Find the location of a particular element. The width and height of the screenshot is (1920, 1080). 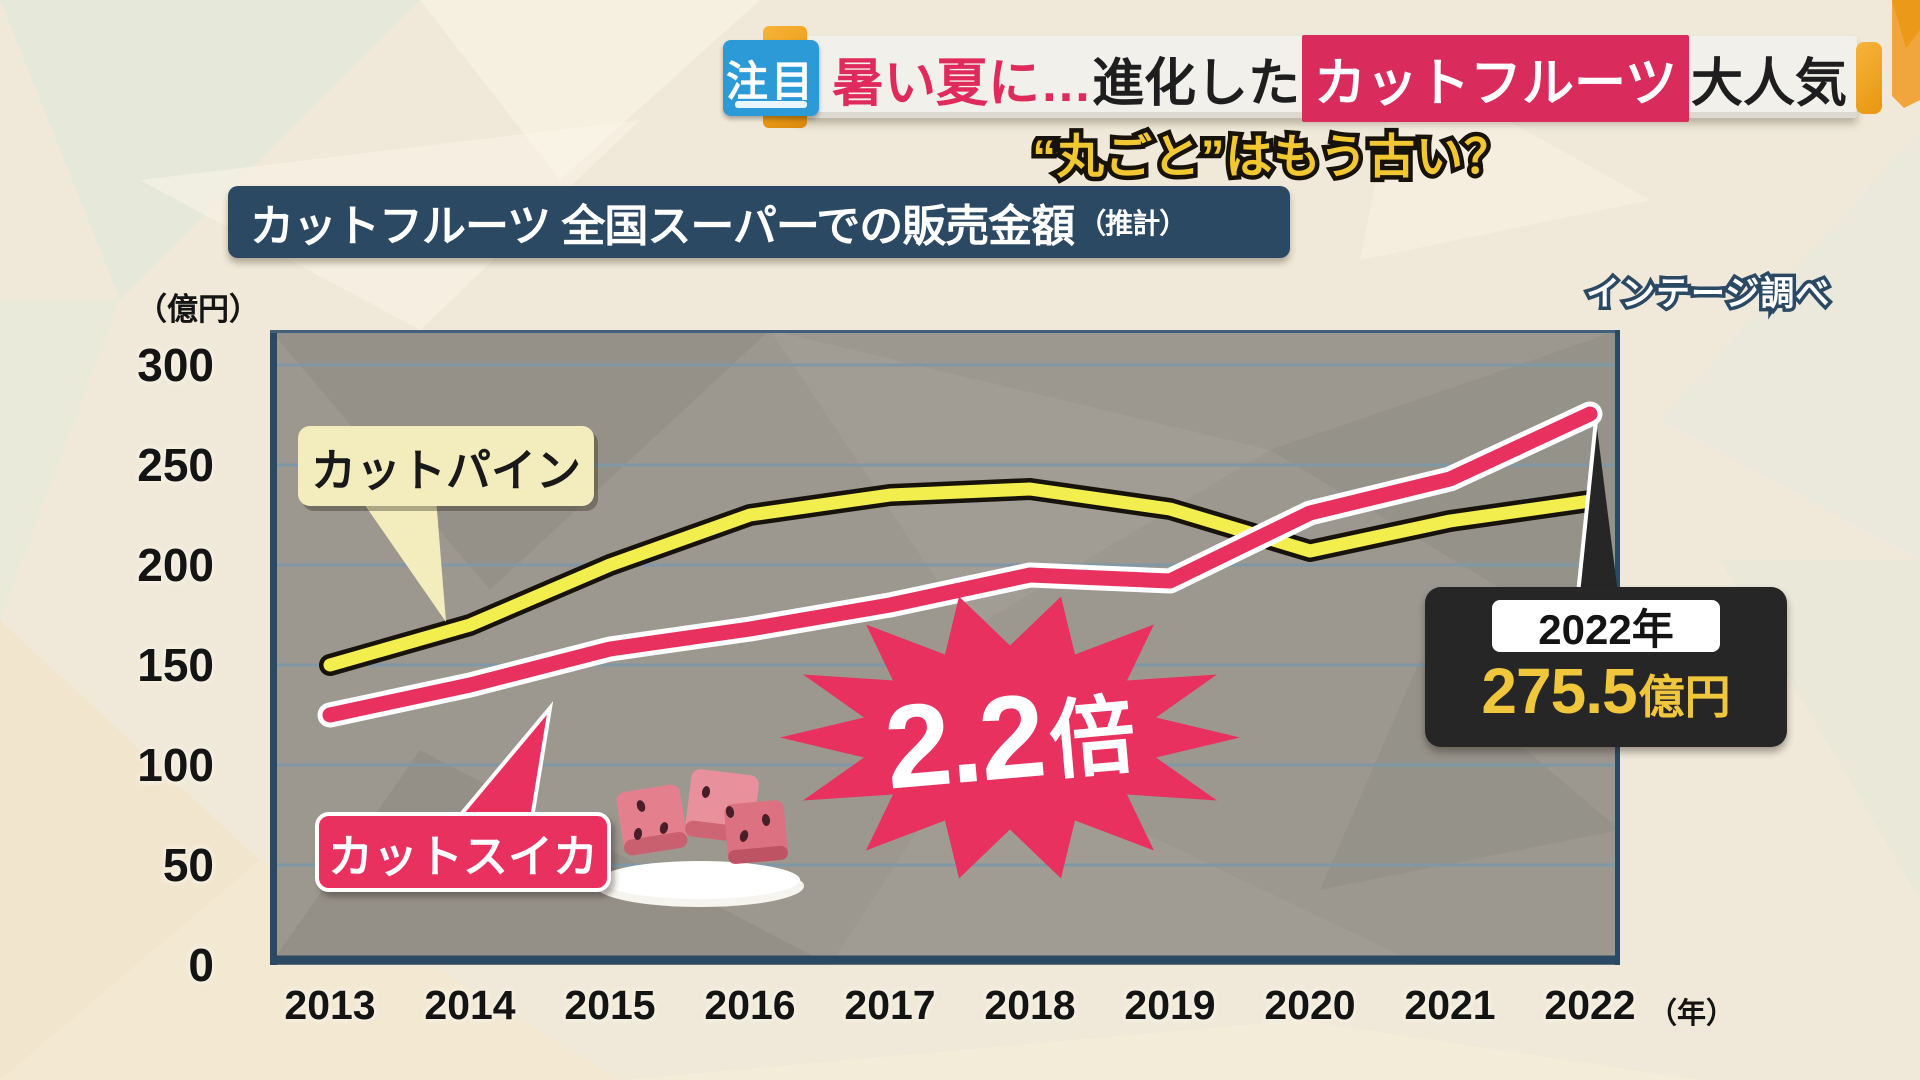

attention-badge: 注目 is located at coordinates (771, 78).